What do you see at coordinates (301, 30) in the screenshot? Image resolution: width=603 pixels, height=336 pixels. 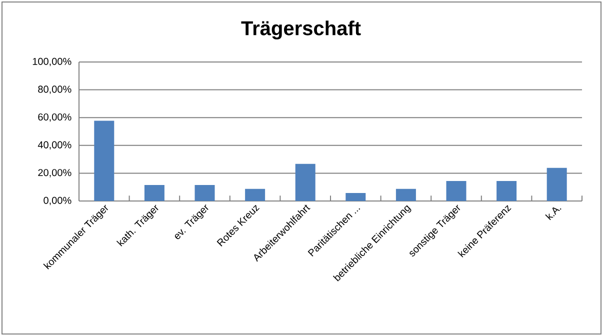 I see `chart-title: Trägerschaft` at bounding box center [301, 30].